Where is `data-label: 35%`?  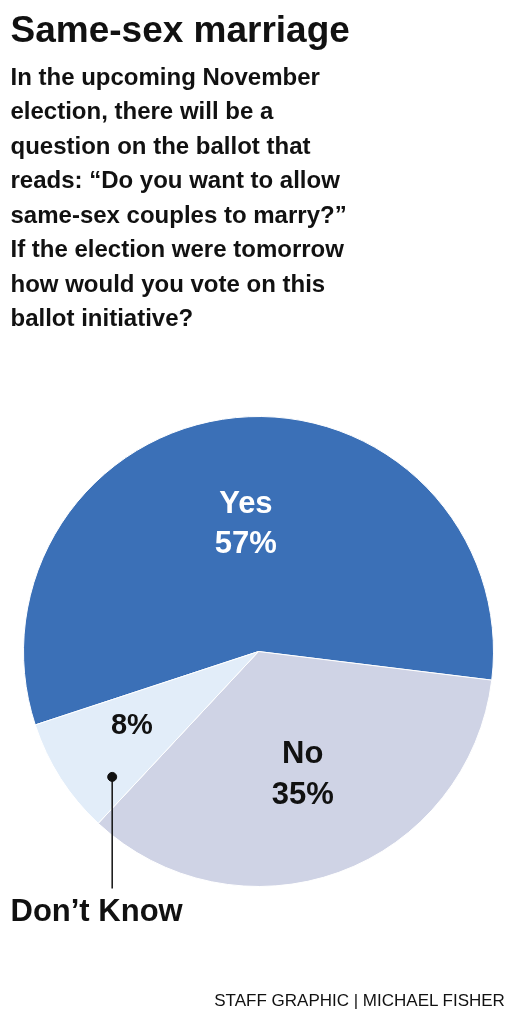 data-label: 35% is located at coordinates (302, 793).